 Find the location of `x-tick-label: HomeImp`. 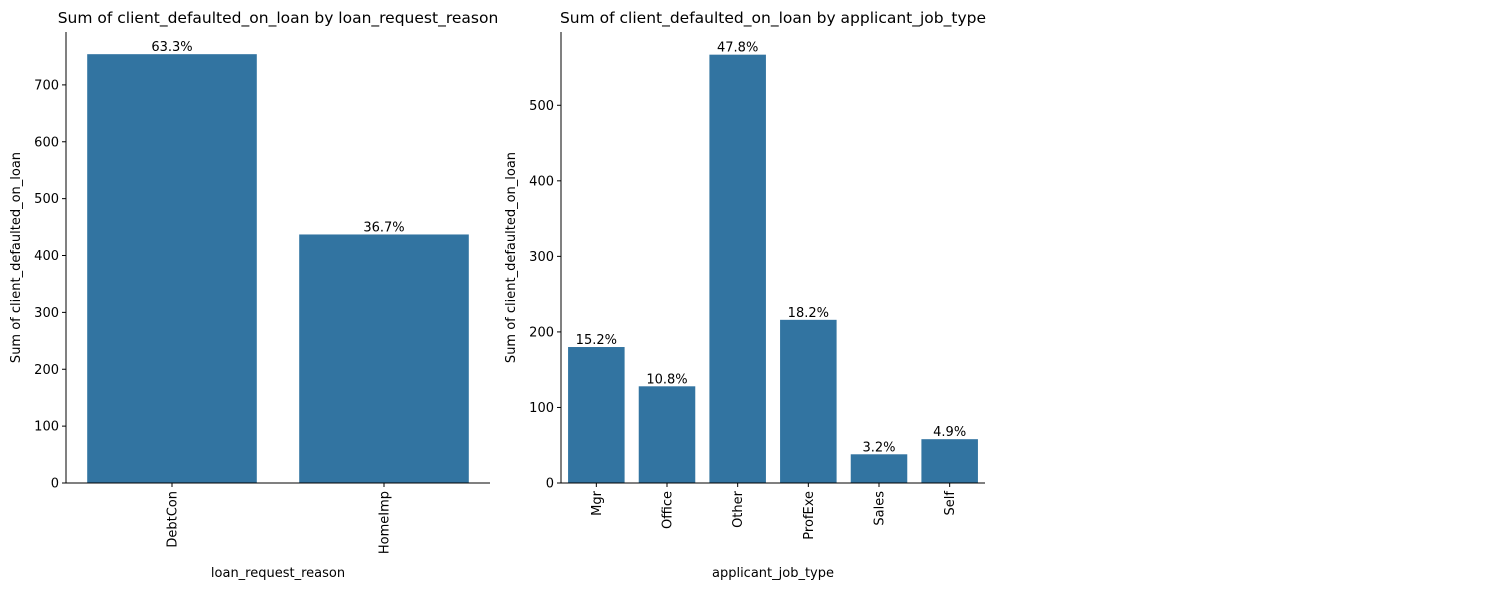

x-tick-label: HomeImp is located at coordinates (385, 522).